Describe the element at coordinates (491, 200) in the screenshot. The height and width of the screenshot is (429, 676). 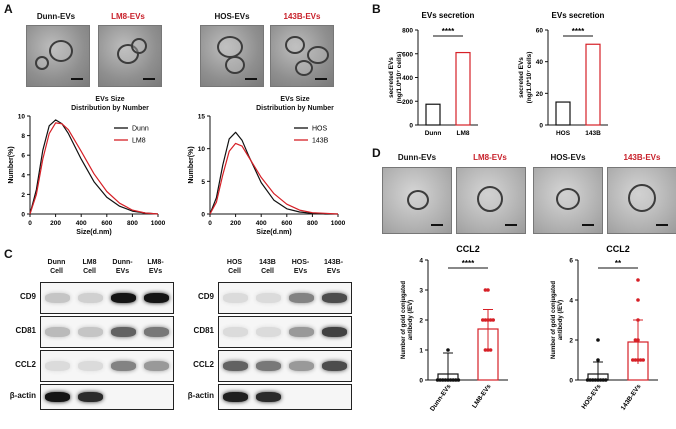
I see `em-d-image-lm8` at that location.